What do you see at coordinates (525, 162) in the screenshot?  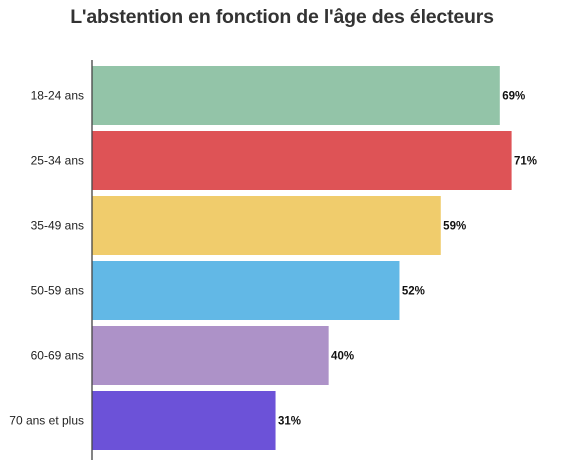 I see `value-label: 71%` at bounding box center [525, 162].